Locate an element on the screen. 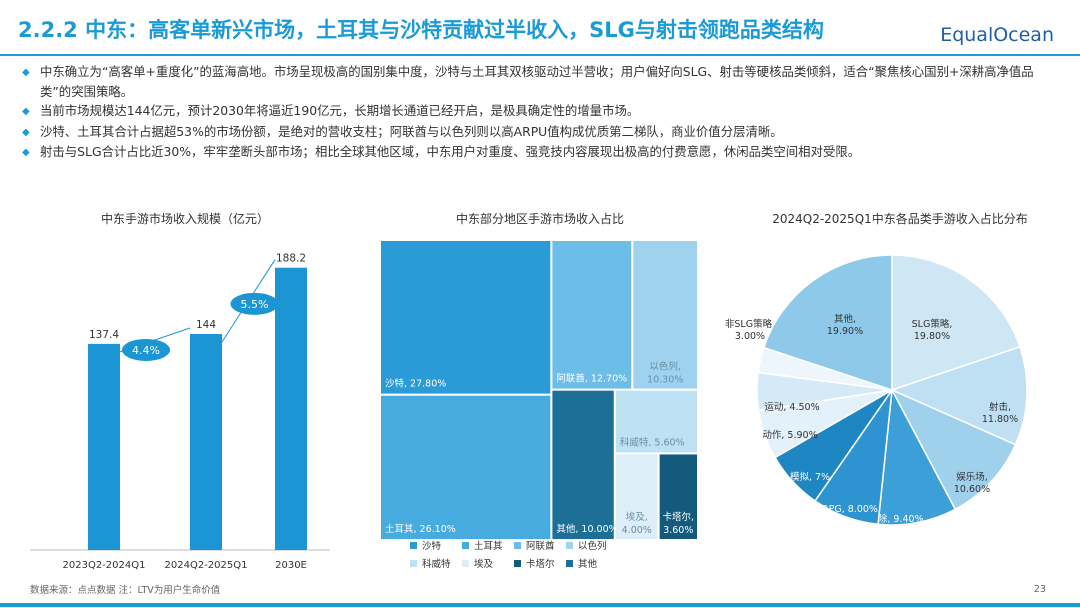 The height and width of the screenshot is (608, 1080). pie-label: 娱乐场, is located at coordinates (972, 477).